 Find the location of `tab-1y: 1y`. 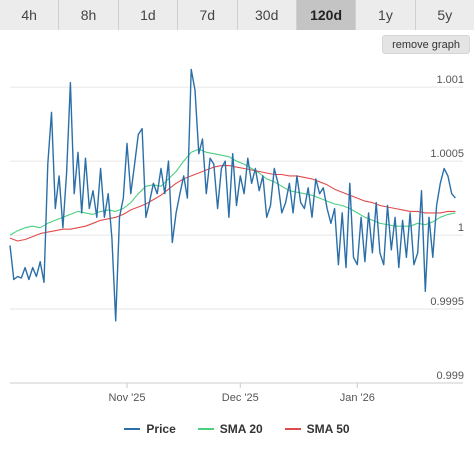

tab-1y: 1y is located at coordinates (386, 15).